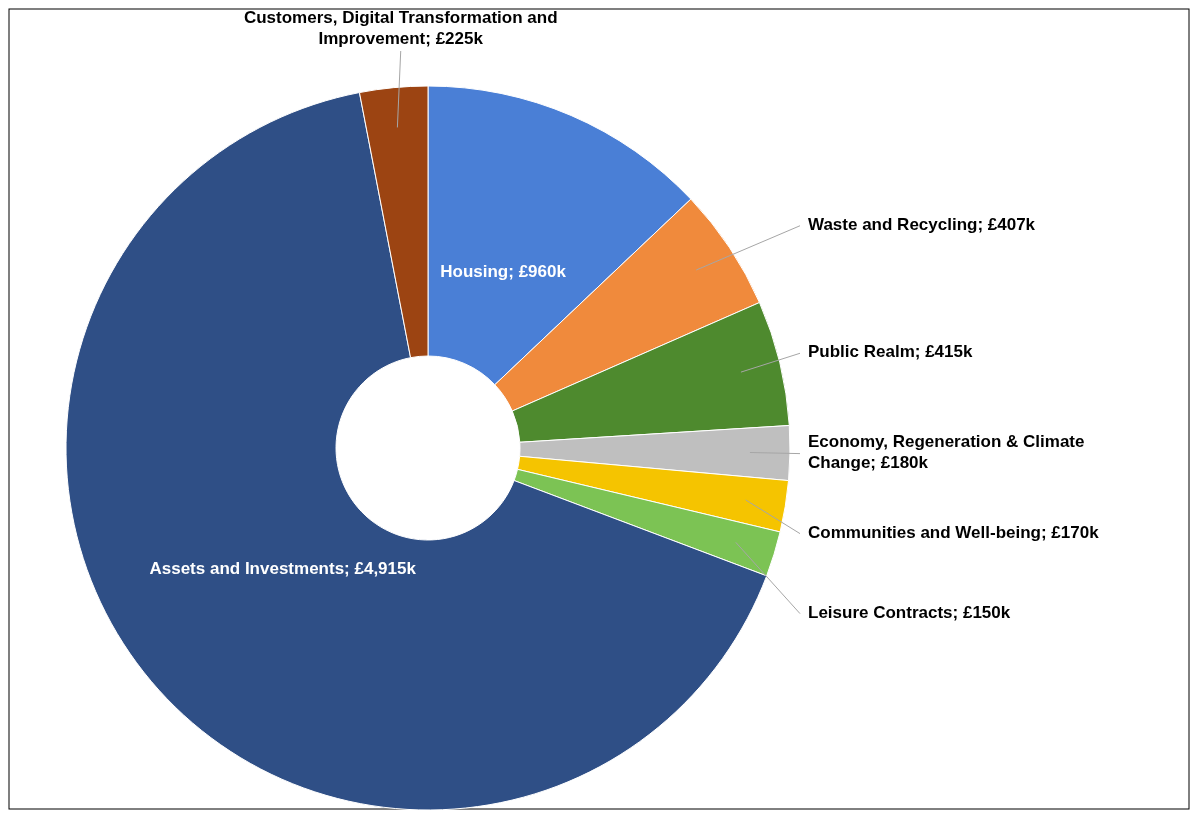 This screenshot has width=1200, height=820. Describe the element at coordinates (503, 272) in the screenshot. I see `slice-label: Housing; £960k` at that location.